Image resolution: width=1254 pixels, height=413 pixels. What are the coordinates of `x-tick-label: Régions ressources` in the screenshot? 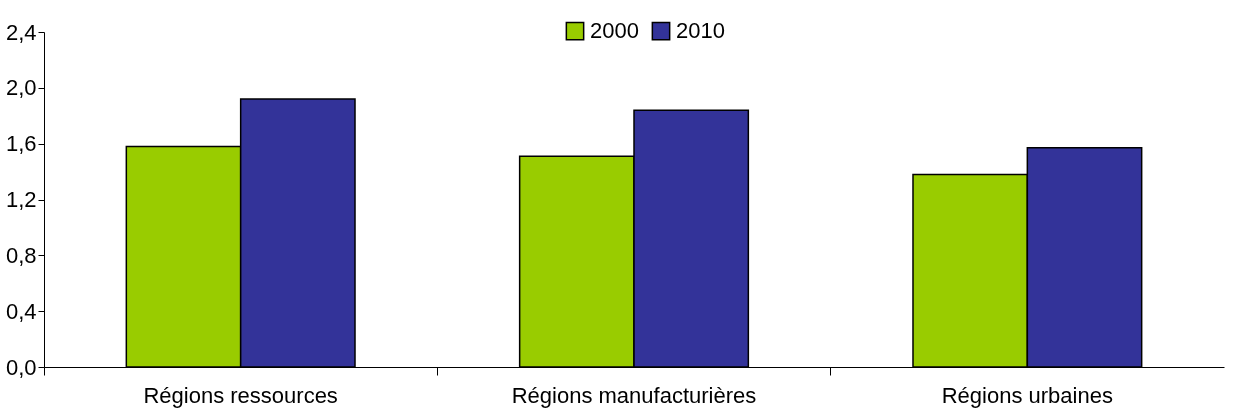 It's located at (240, 395).